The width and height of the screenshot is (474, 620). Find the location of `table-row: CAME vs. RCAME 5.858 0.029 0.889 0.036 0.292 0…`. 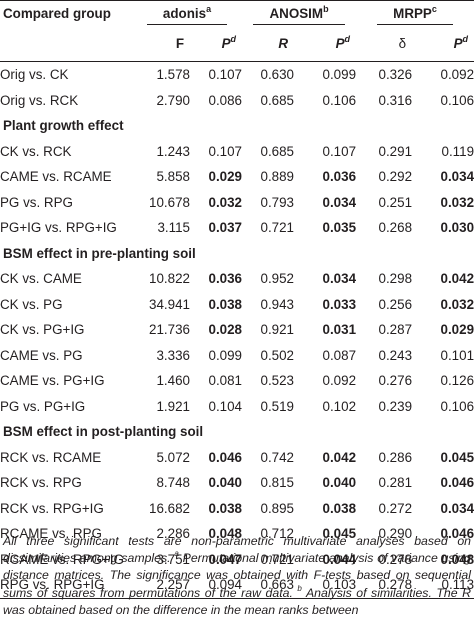

table-row: CAME vs. RCAME 5.858 0.029 0.889 0.036 0.292 0… is located at coordinates (237, 177).